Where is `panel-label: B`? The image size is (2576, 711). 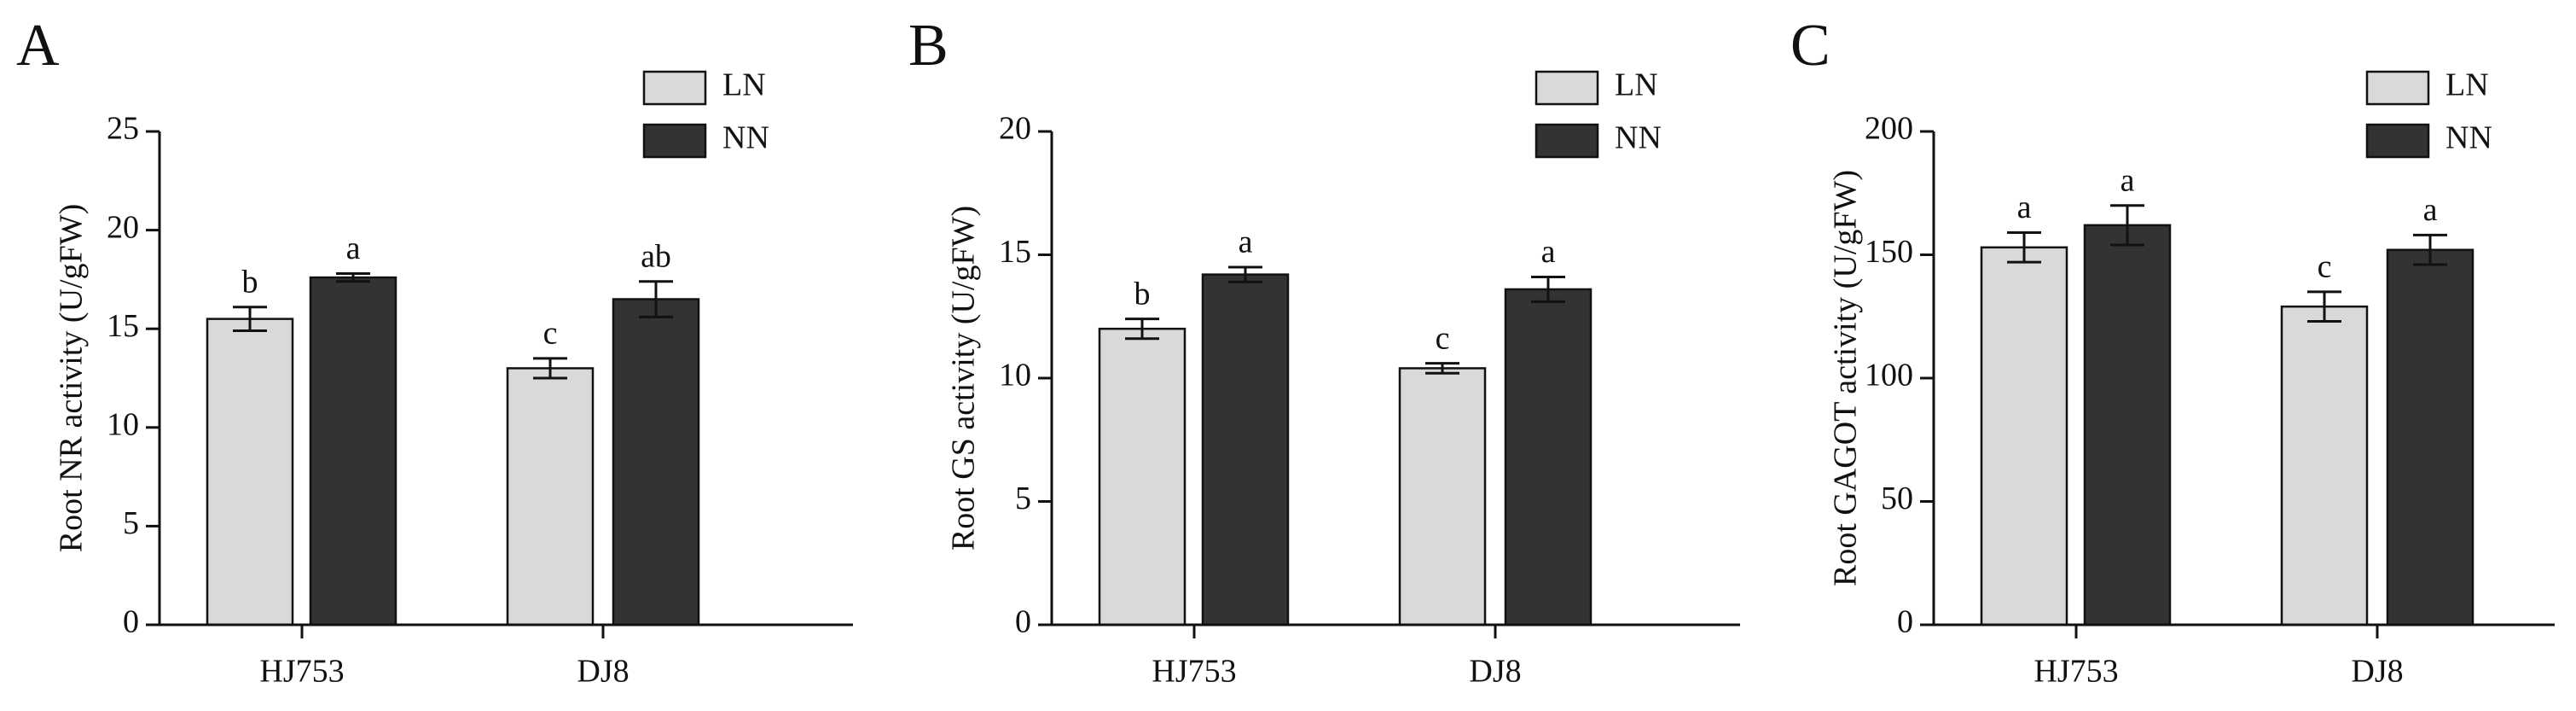 panel-label: B is located at coordinates (928, 46).